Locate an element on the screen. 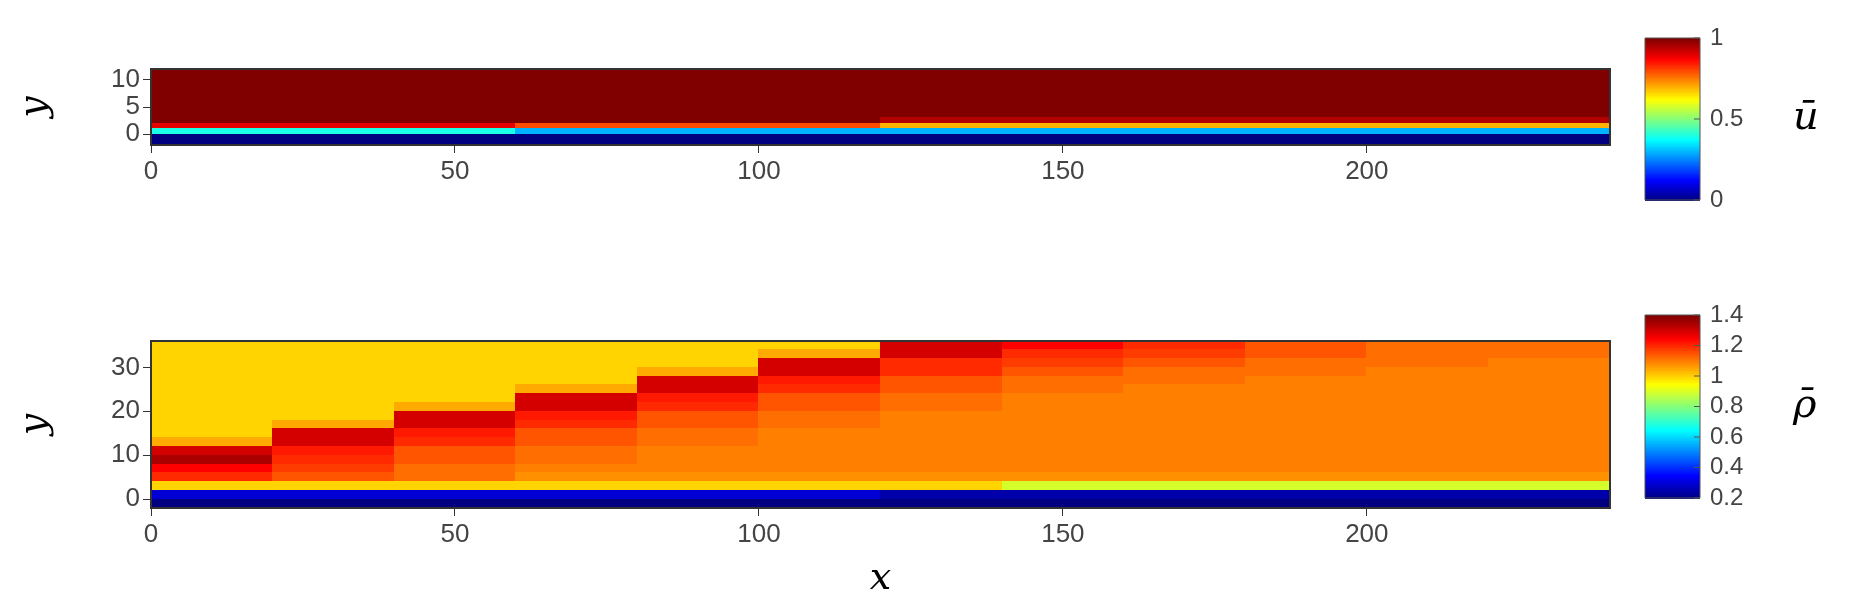 This screenshot has height=603, width=1868. y-tick-label: 20 is located at coordinates (125, 409).